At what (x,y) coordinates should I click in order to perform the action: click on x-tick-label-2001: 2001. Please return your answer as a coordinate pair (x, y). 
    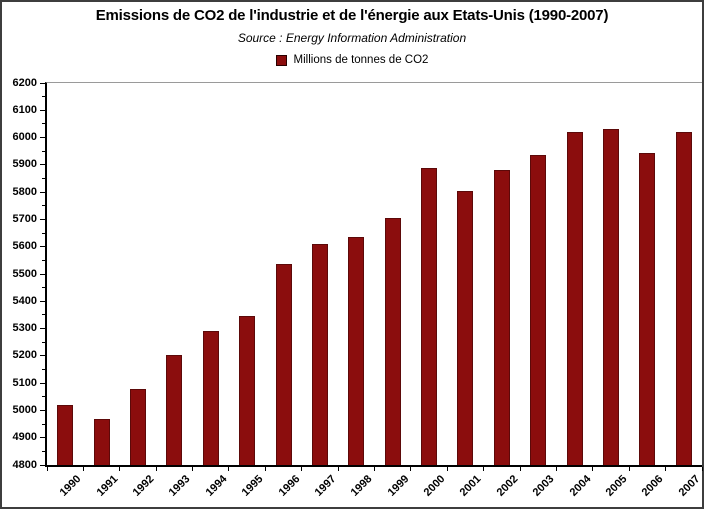
    Looking at the image, I should click on (471, 486).